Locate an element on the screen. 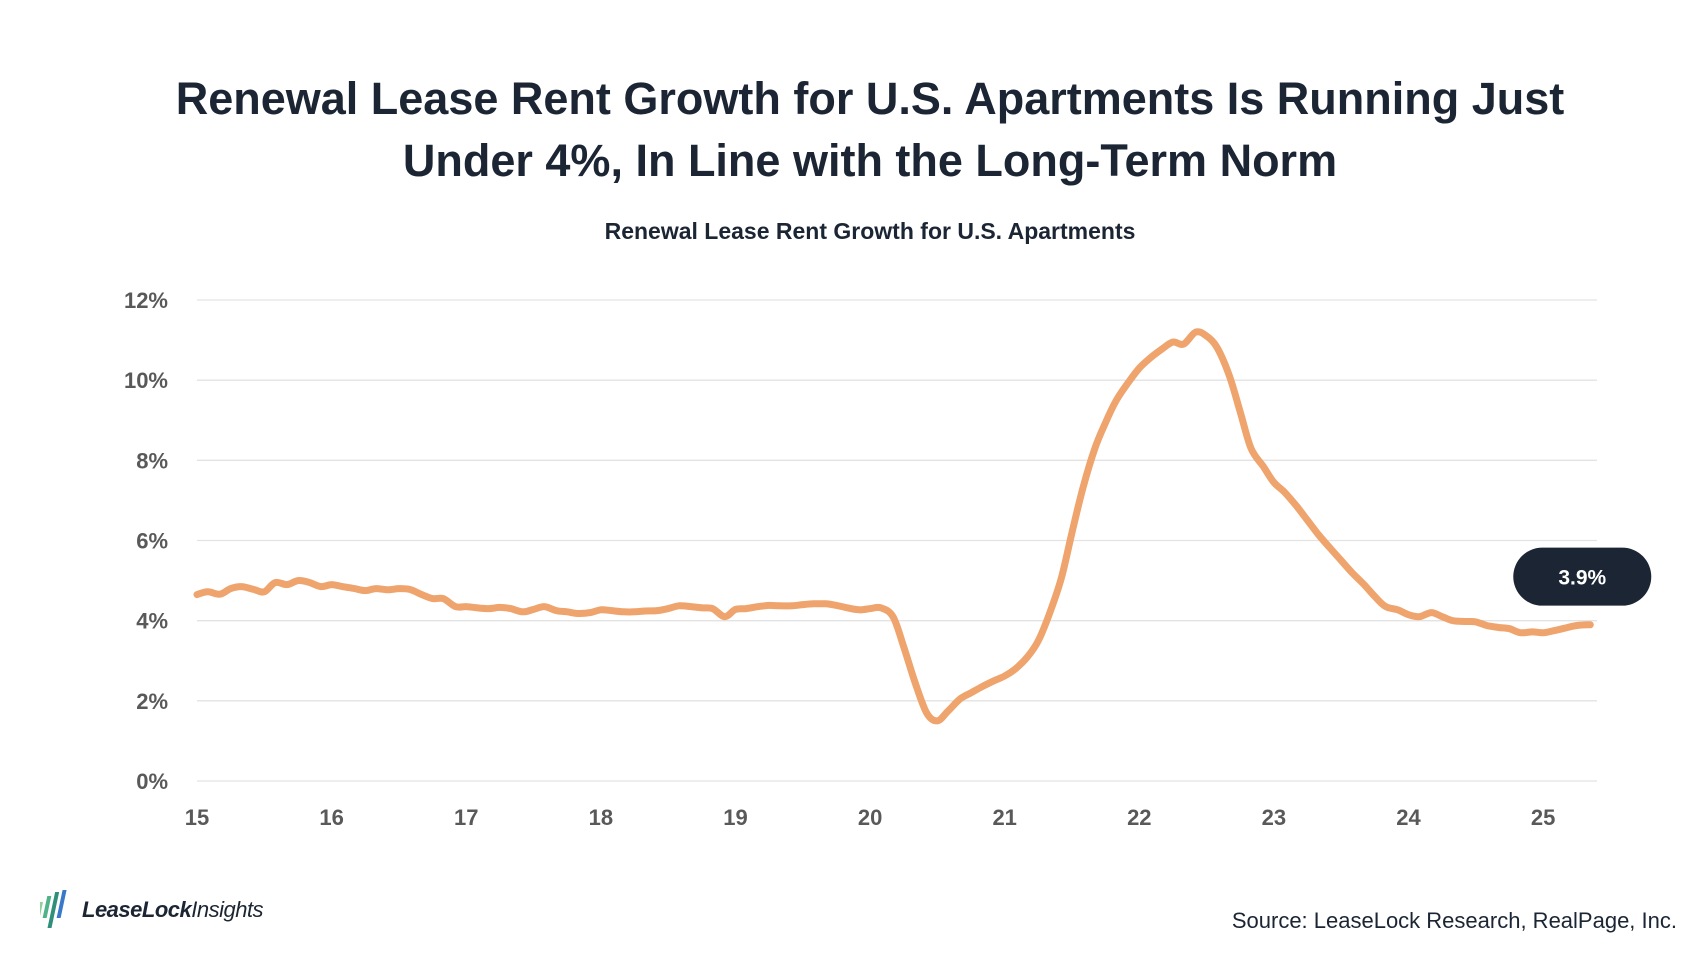 The width and height of the screenshot is (1707, 960). logo-suffix: Insights is located at coordinates (227, 909).